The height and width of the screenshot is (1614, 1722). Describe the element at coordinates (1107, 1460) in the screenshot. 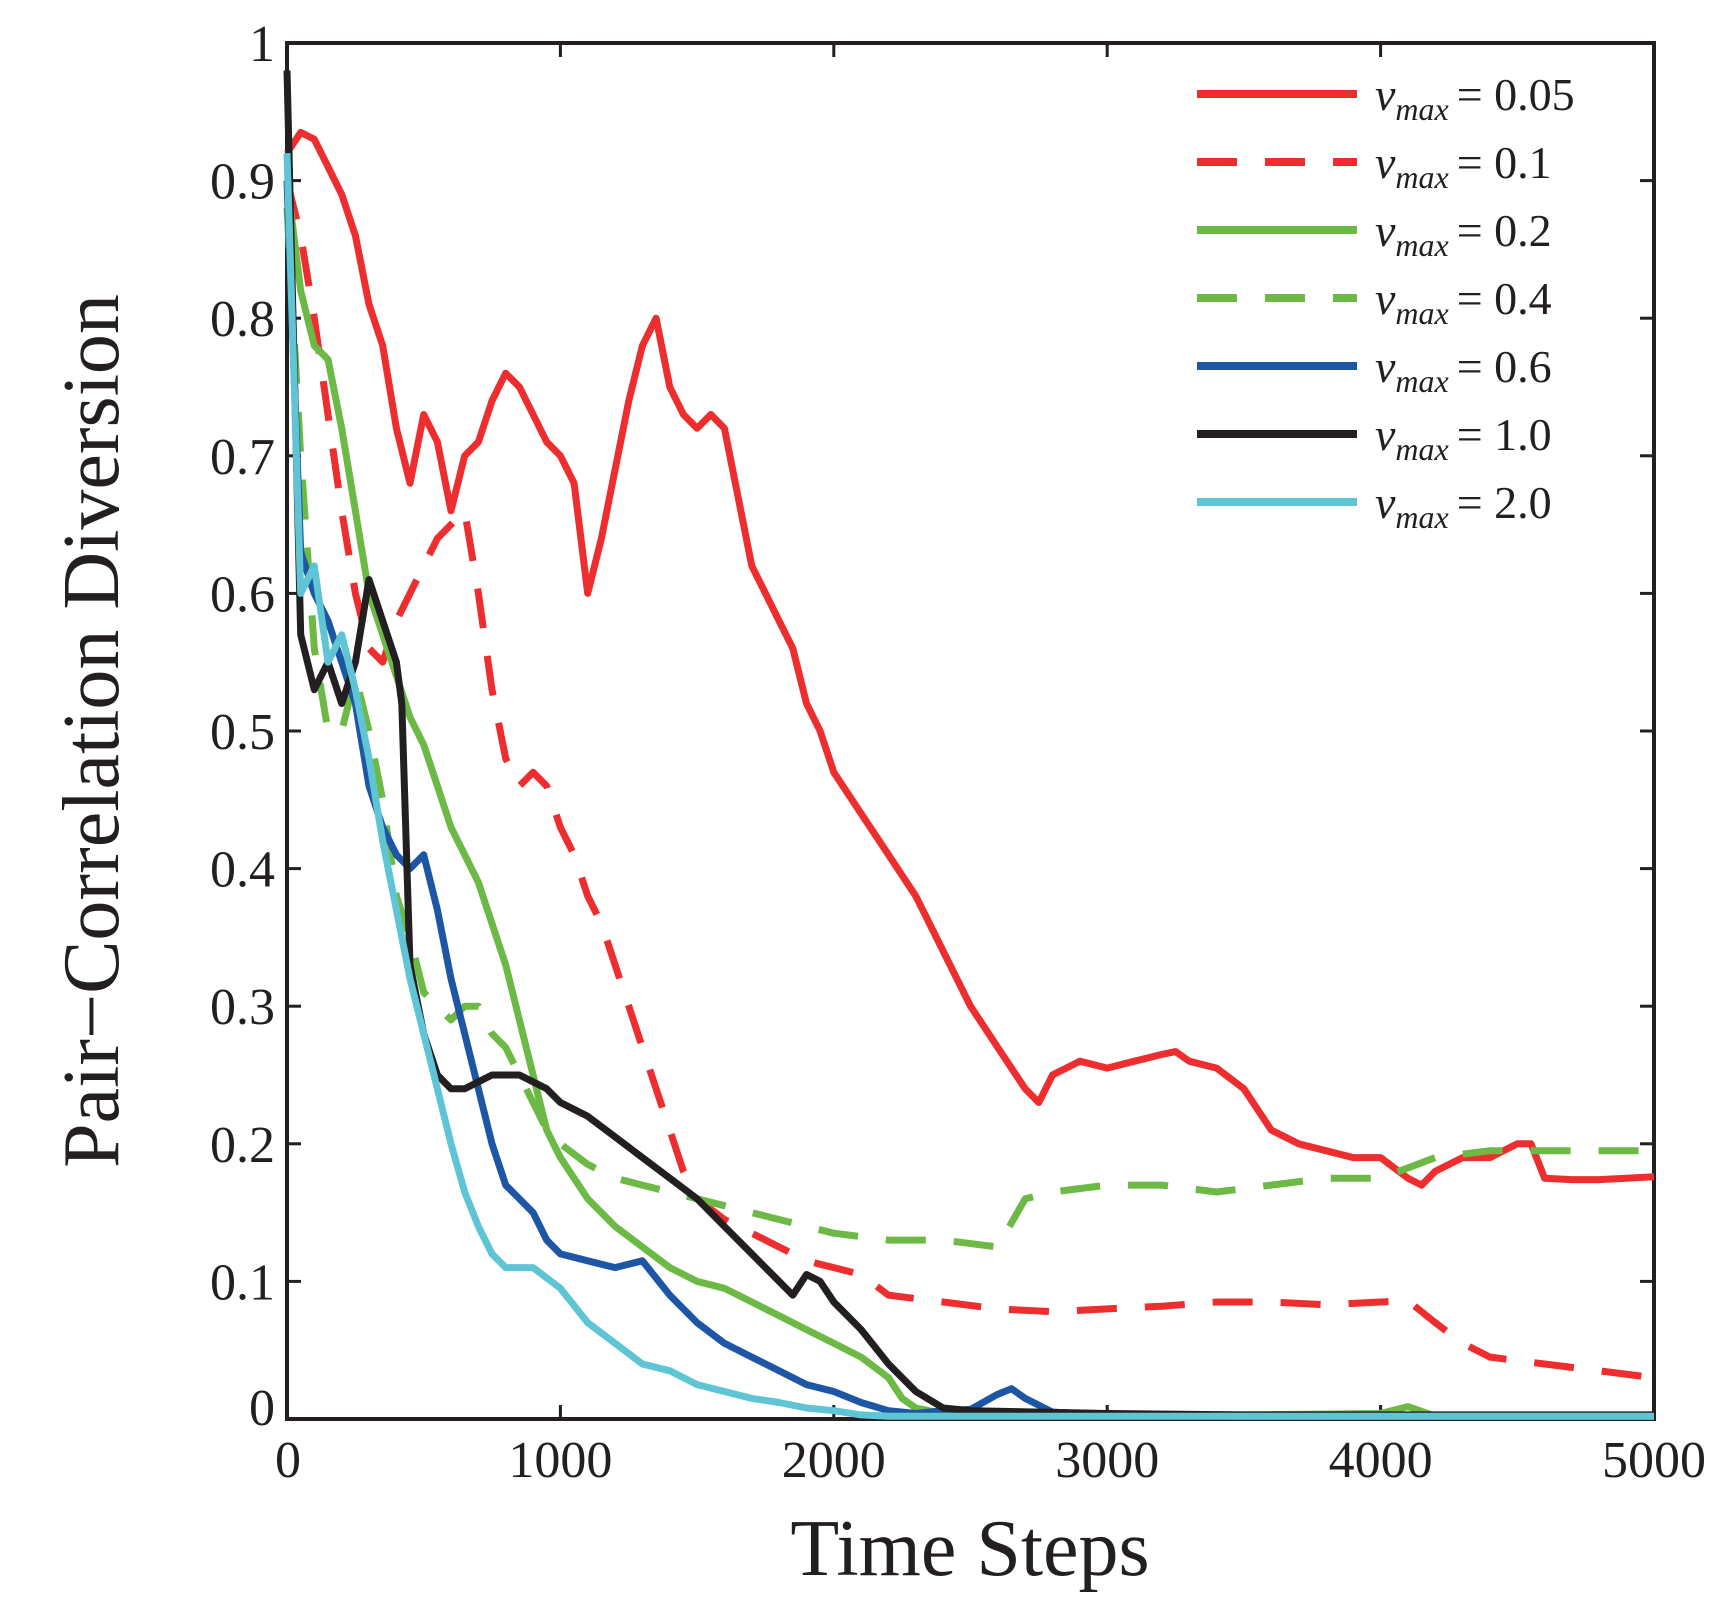

I see `x-tick-label: 3000` at that location.